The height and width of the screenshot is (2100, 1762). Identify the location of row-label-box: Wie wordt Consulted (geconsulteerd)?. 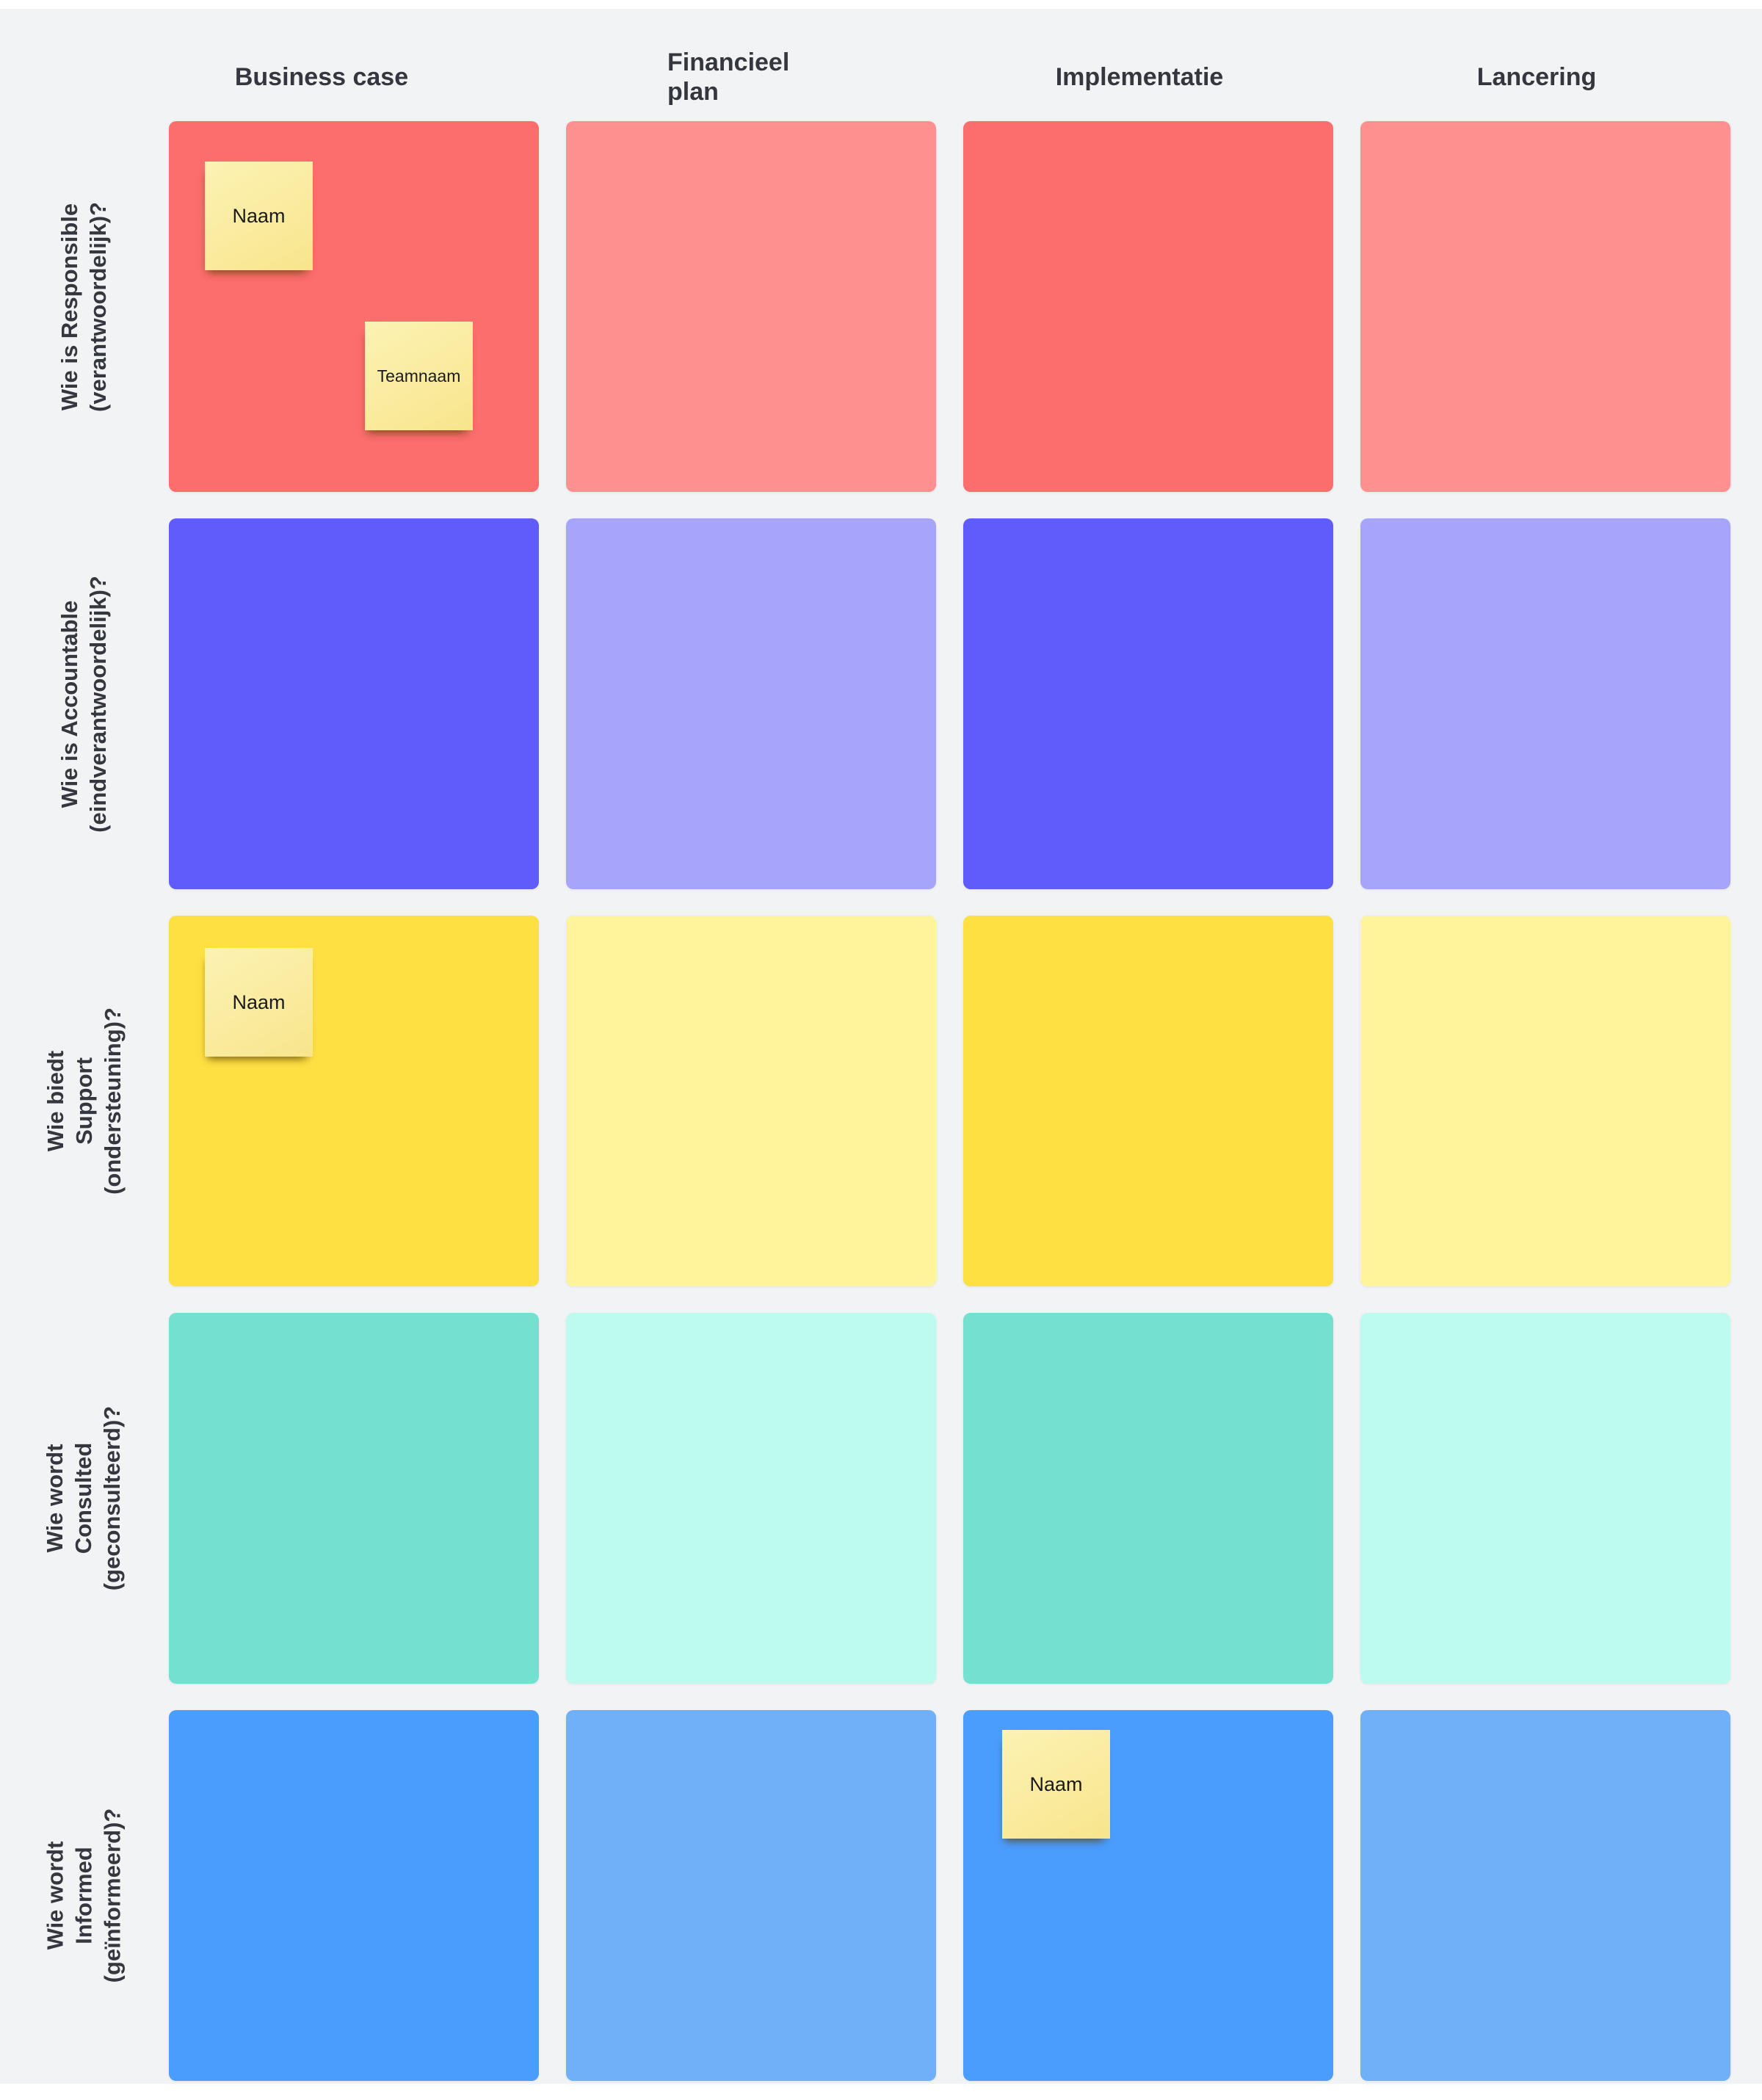
(83, 1498).